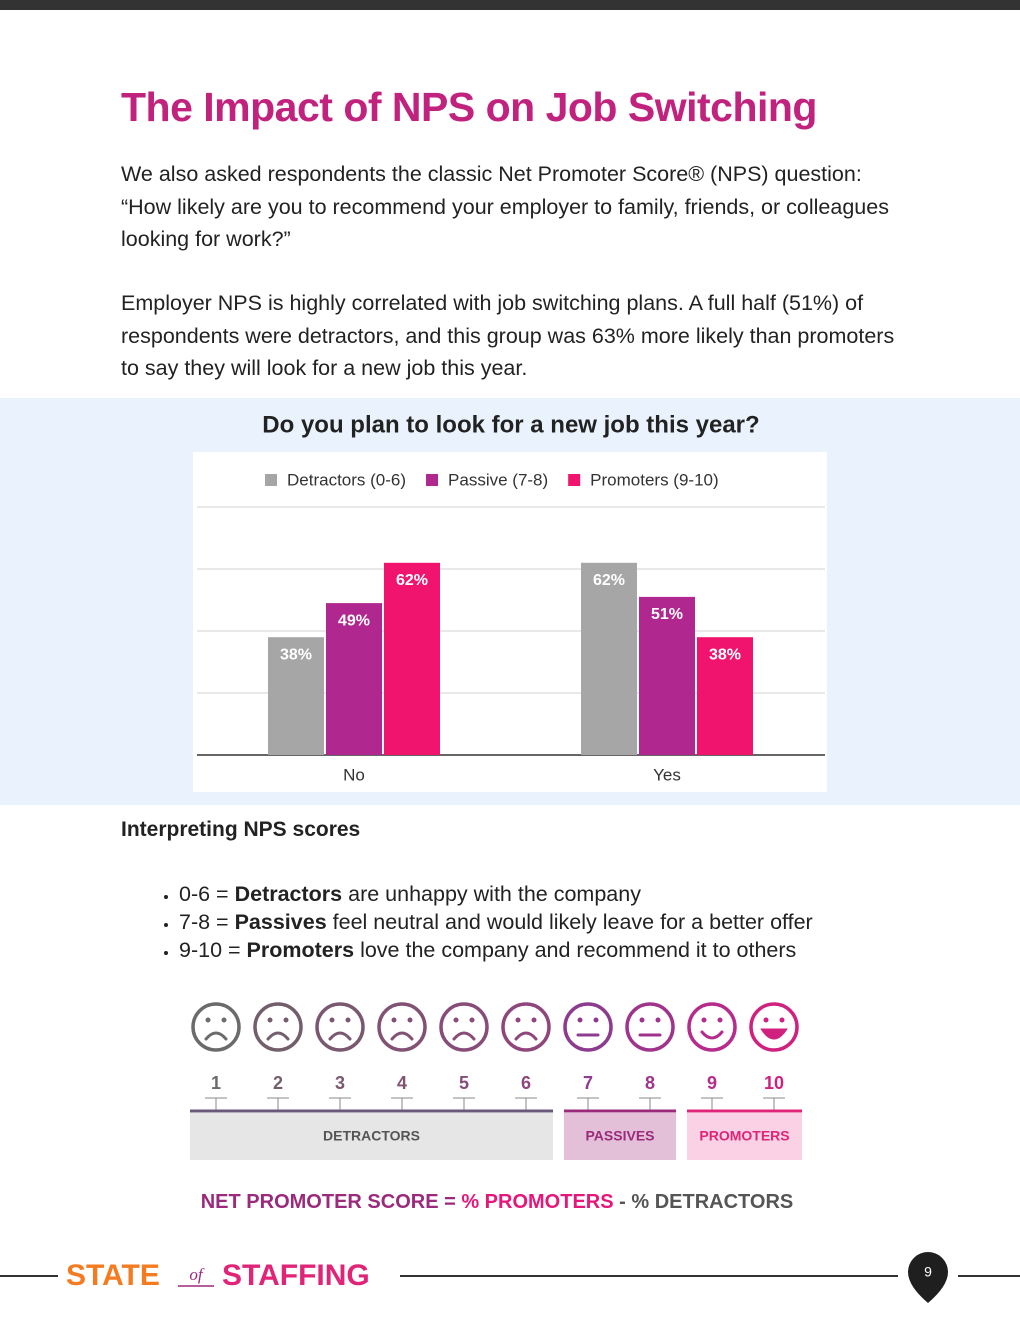  Describe the element at coordinates (494, 894) in the screenshot. I see `bullet-text: are unhappy with the company` at that location.